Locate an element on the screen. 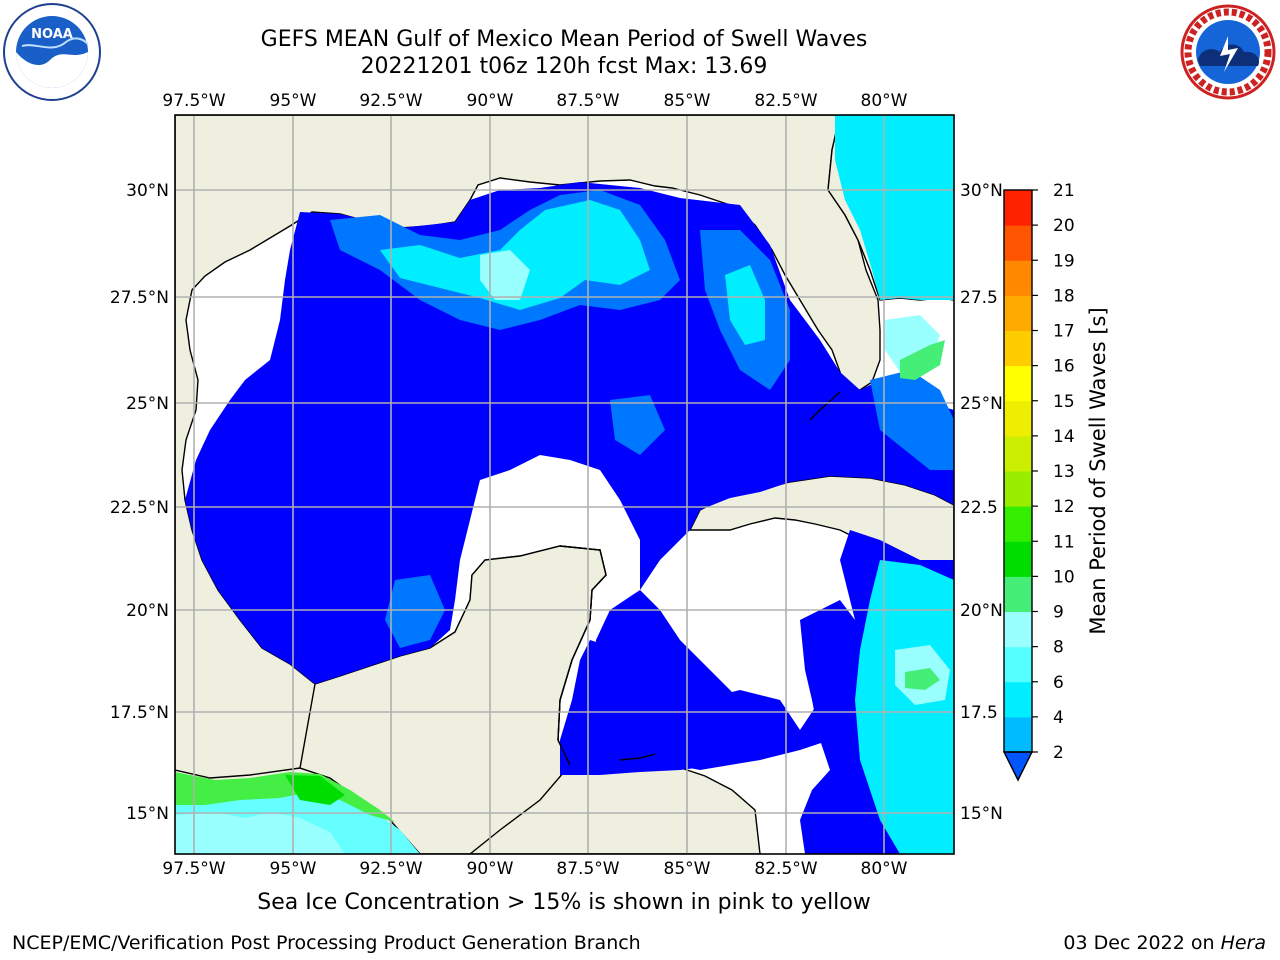  swell-region-9-10s-b is located at coordinates (922, 679).